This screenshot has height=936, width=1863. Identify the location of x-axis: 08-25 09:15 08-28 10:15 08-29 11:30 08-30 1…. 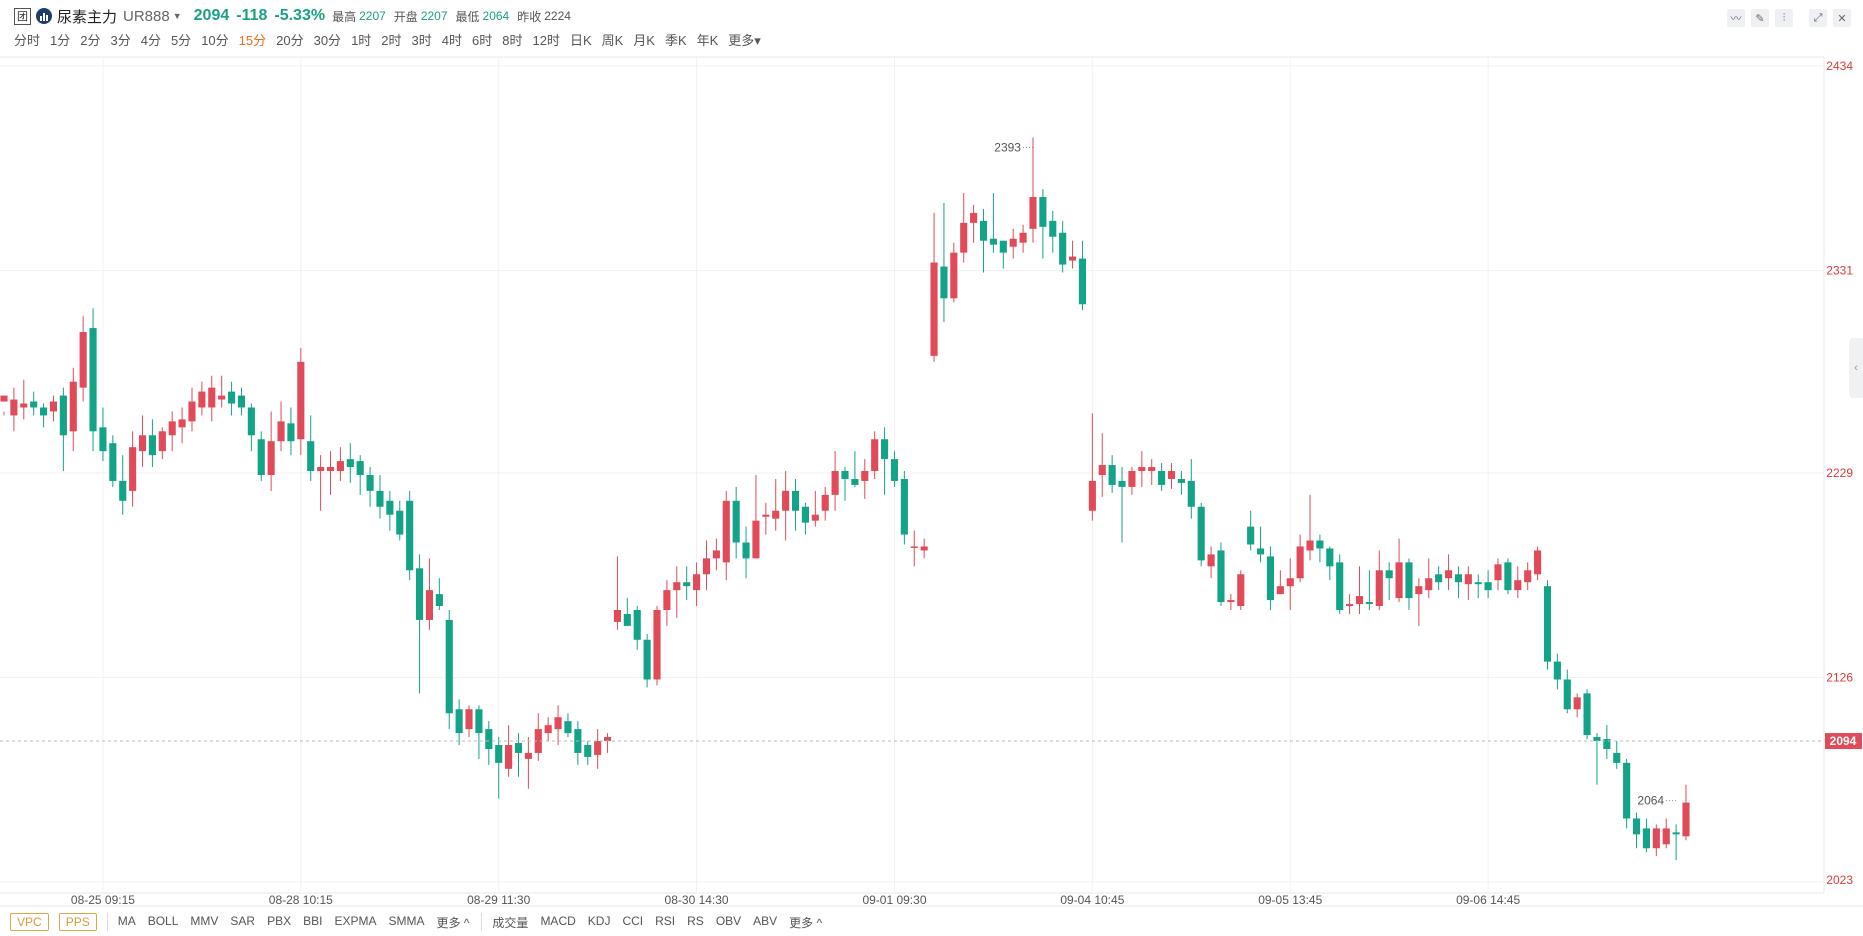
(796, 900).